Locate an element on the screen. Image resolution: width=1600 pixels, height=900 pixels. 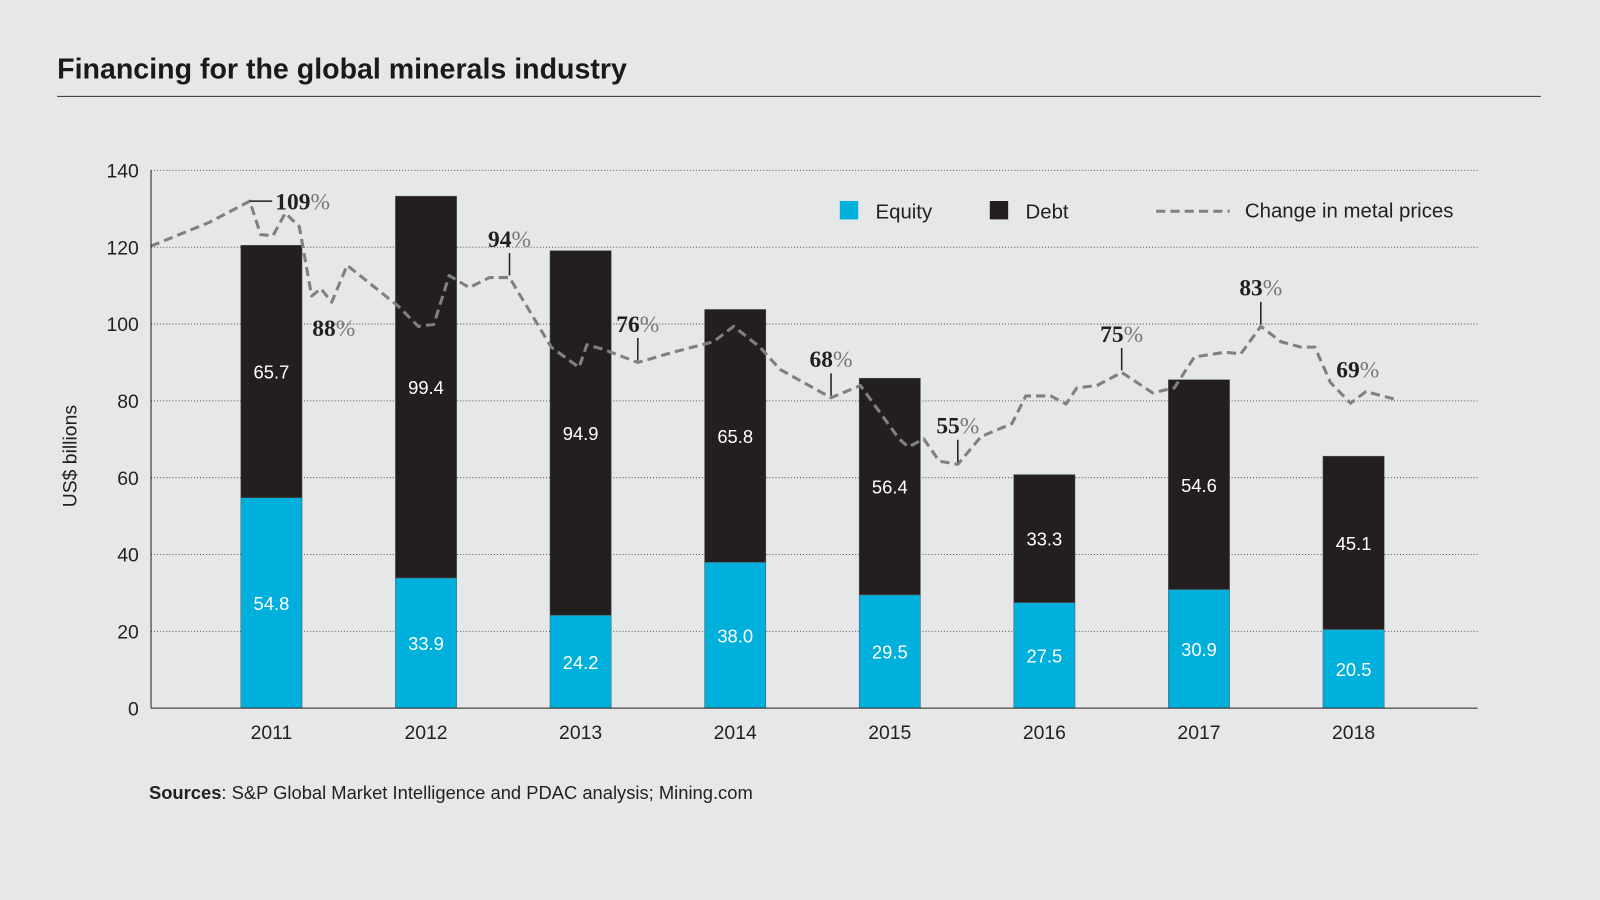
bar-debt-2011 is located at coordinates (271, 371).